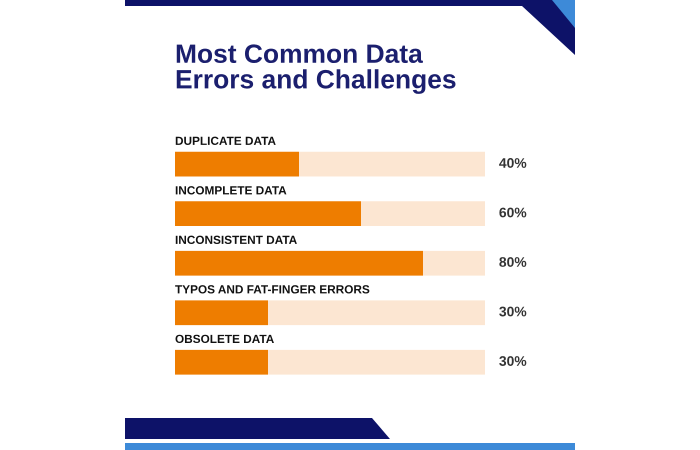 This screenshot has width=700, height=450. What do you see at coordinates (316, 69) in the screenshot?
I see `chart-title: Most Common Data Errors and Challenges` at bounding box center [316, 69].